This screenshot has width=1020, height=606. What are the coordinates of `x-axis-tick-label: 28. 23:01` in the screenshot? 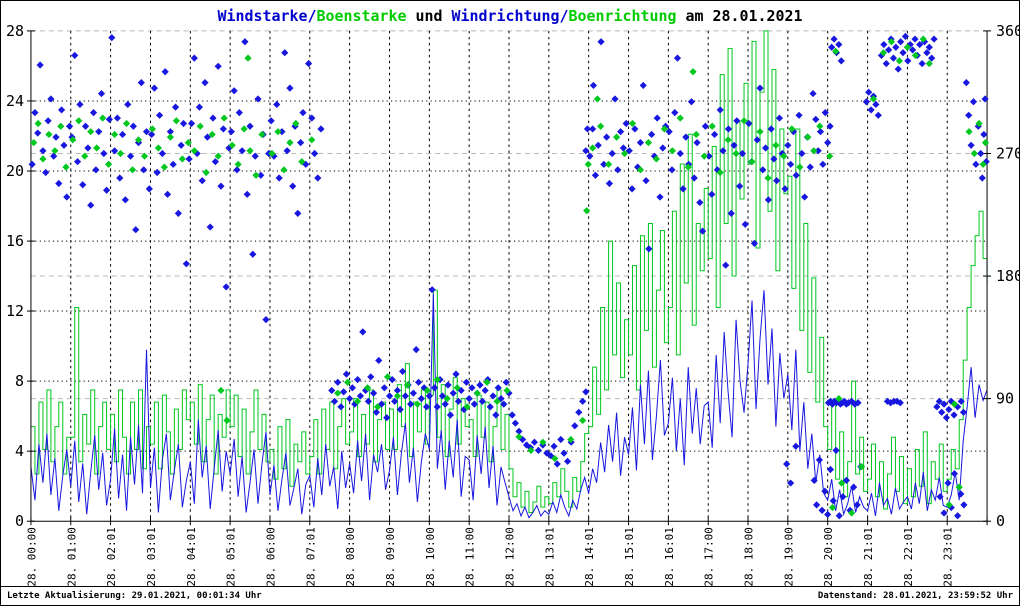 It's located at (948, 556).